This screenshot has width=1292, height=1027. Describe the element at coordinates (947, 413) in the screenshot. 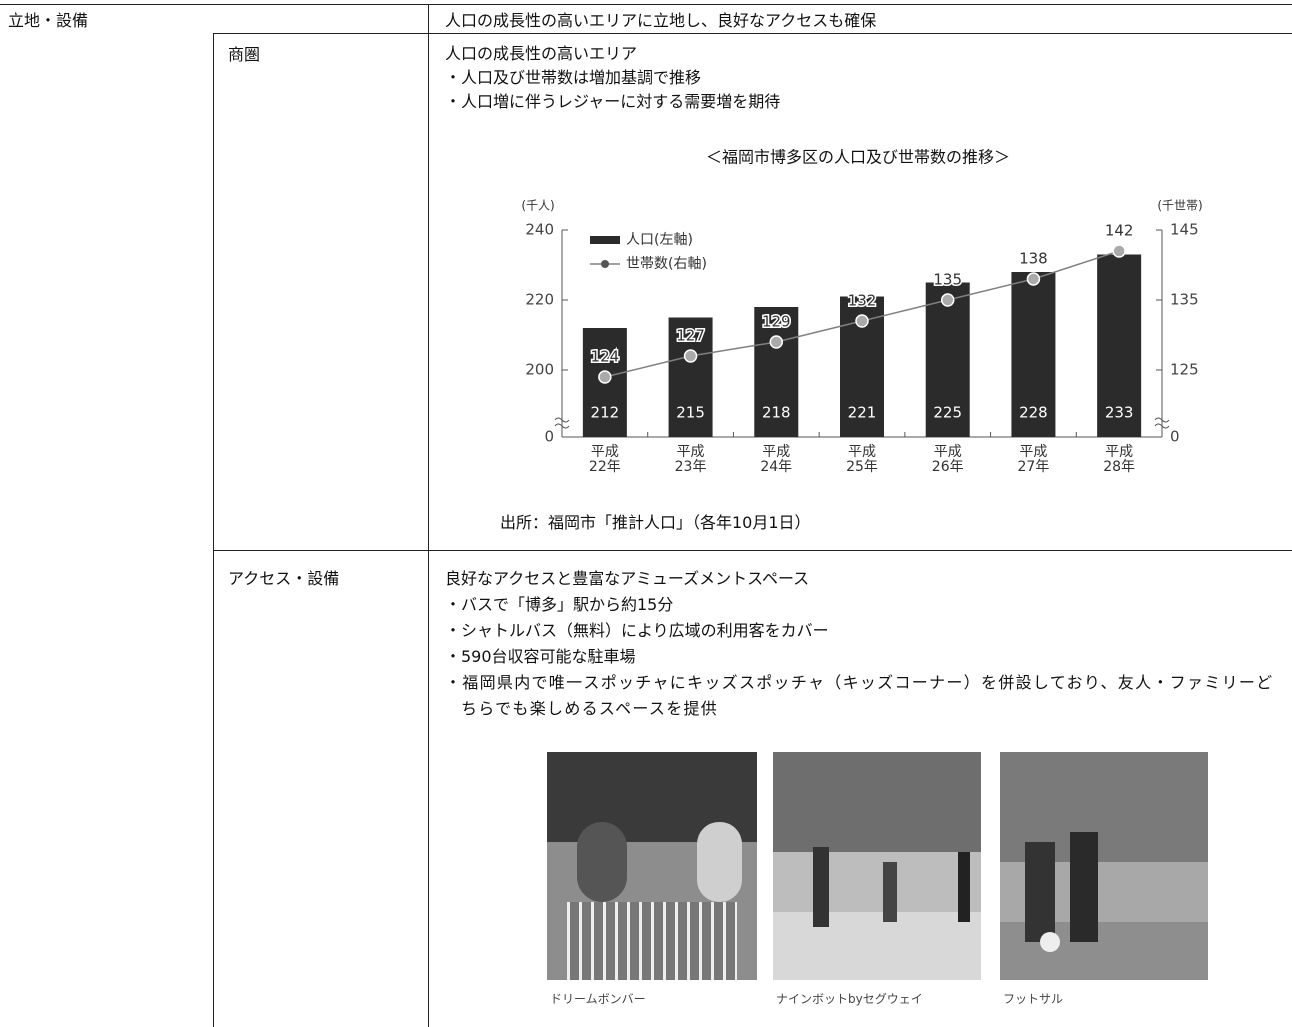

I see `value-label: 225` at that location.